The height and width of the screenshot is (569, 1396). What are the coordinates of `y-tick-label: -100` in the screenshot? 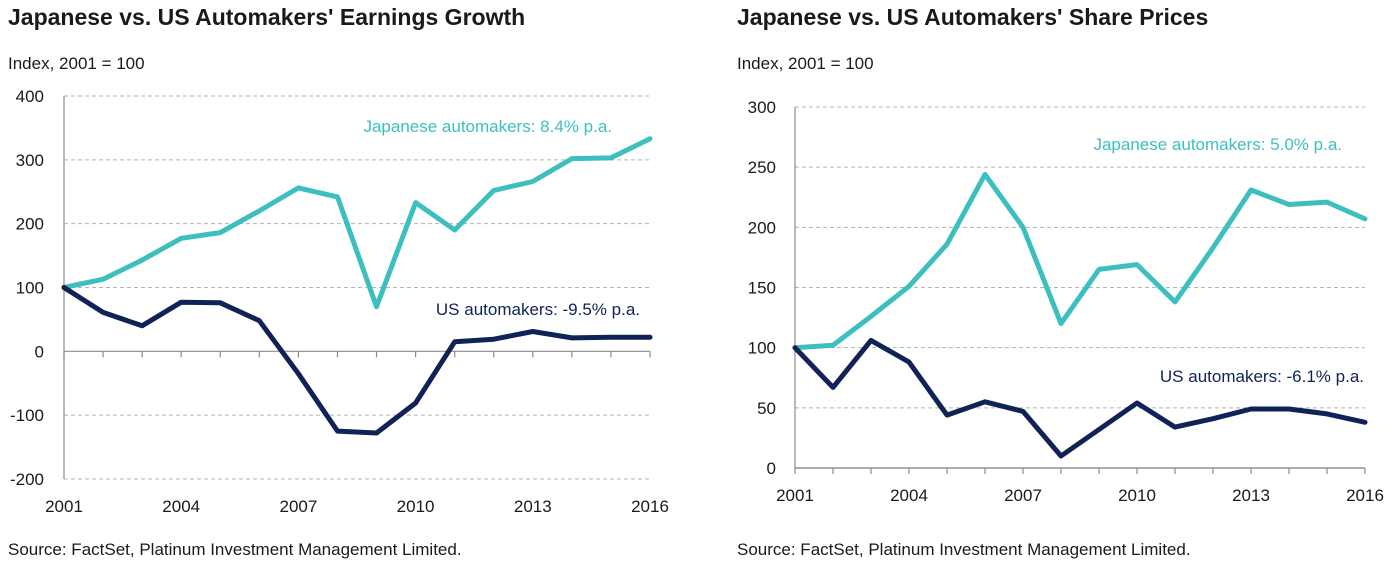 It's located at (27, 415).